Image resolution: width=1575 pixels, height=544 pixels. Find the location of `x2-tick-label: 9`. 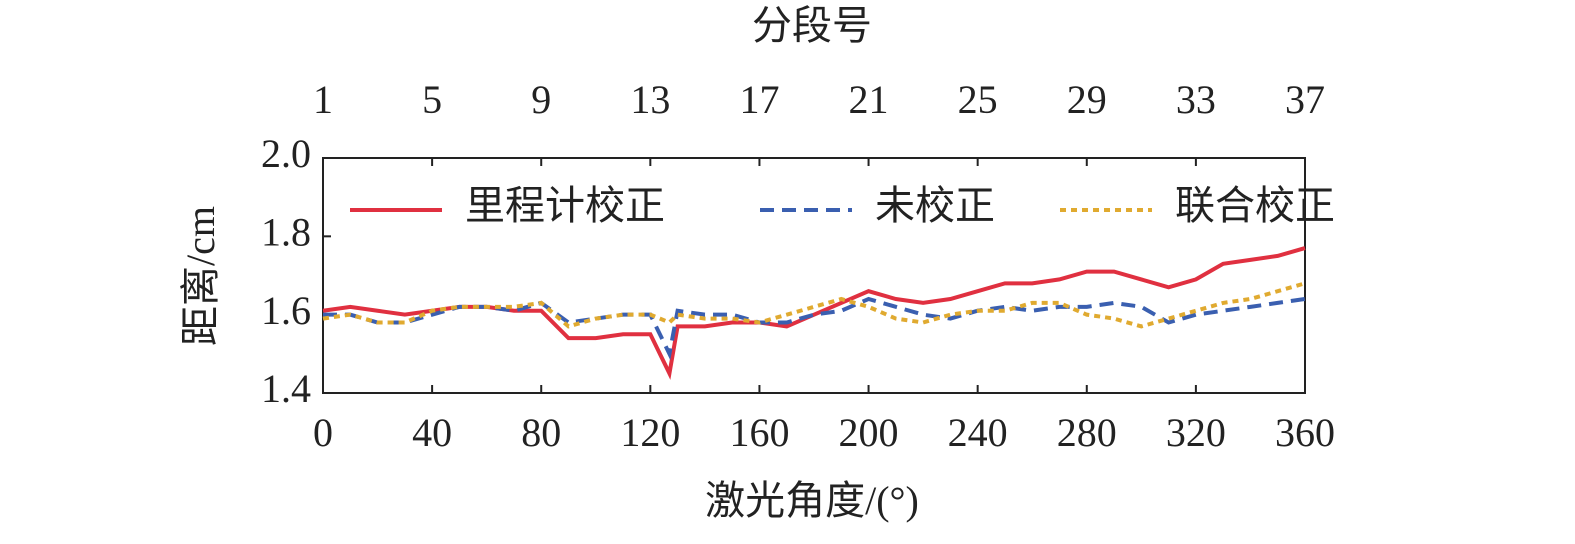

x2-tick-label: 9 is located at coordinates (541, 99).